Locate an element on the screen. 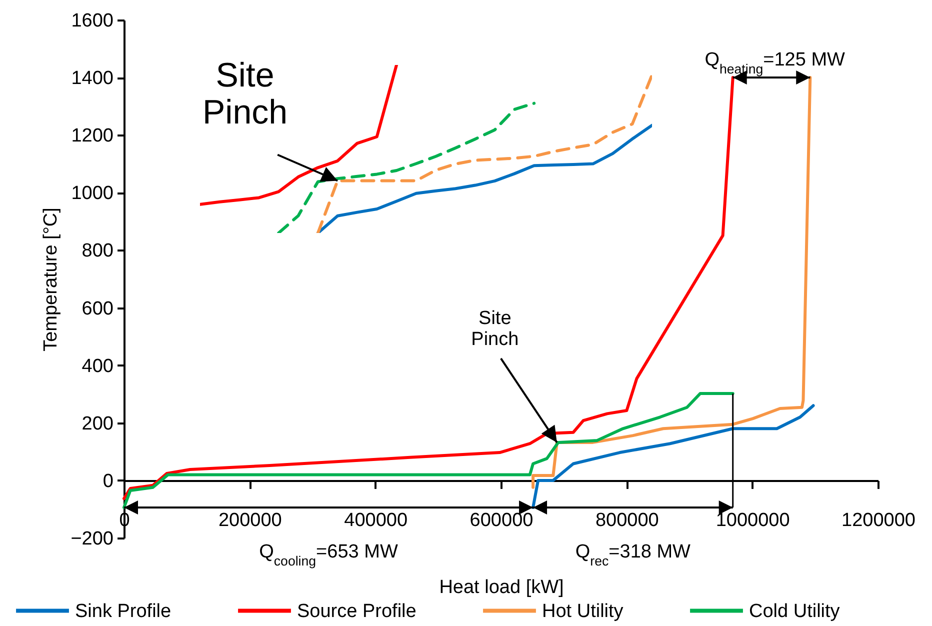 The width and height of the screenshot is (932, 626). y-tick-label: 0 is located at coordinates (108, 481).